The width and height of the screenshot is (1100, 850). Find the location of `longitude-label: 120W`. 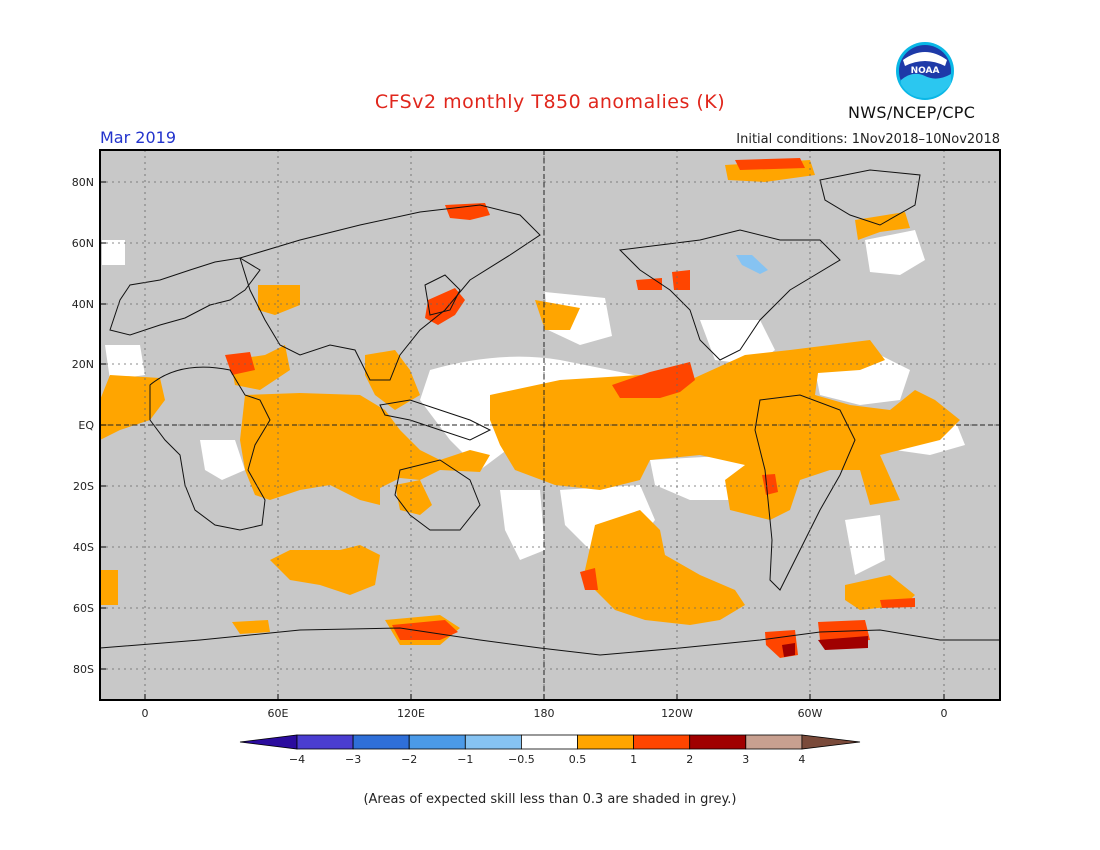

longitude-label: 120W is located at coordinates (677, 713).